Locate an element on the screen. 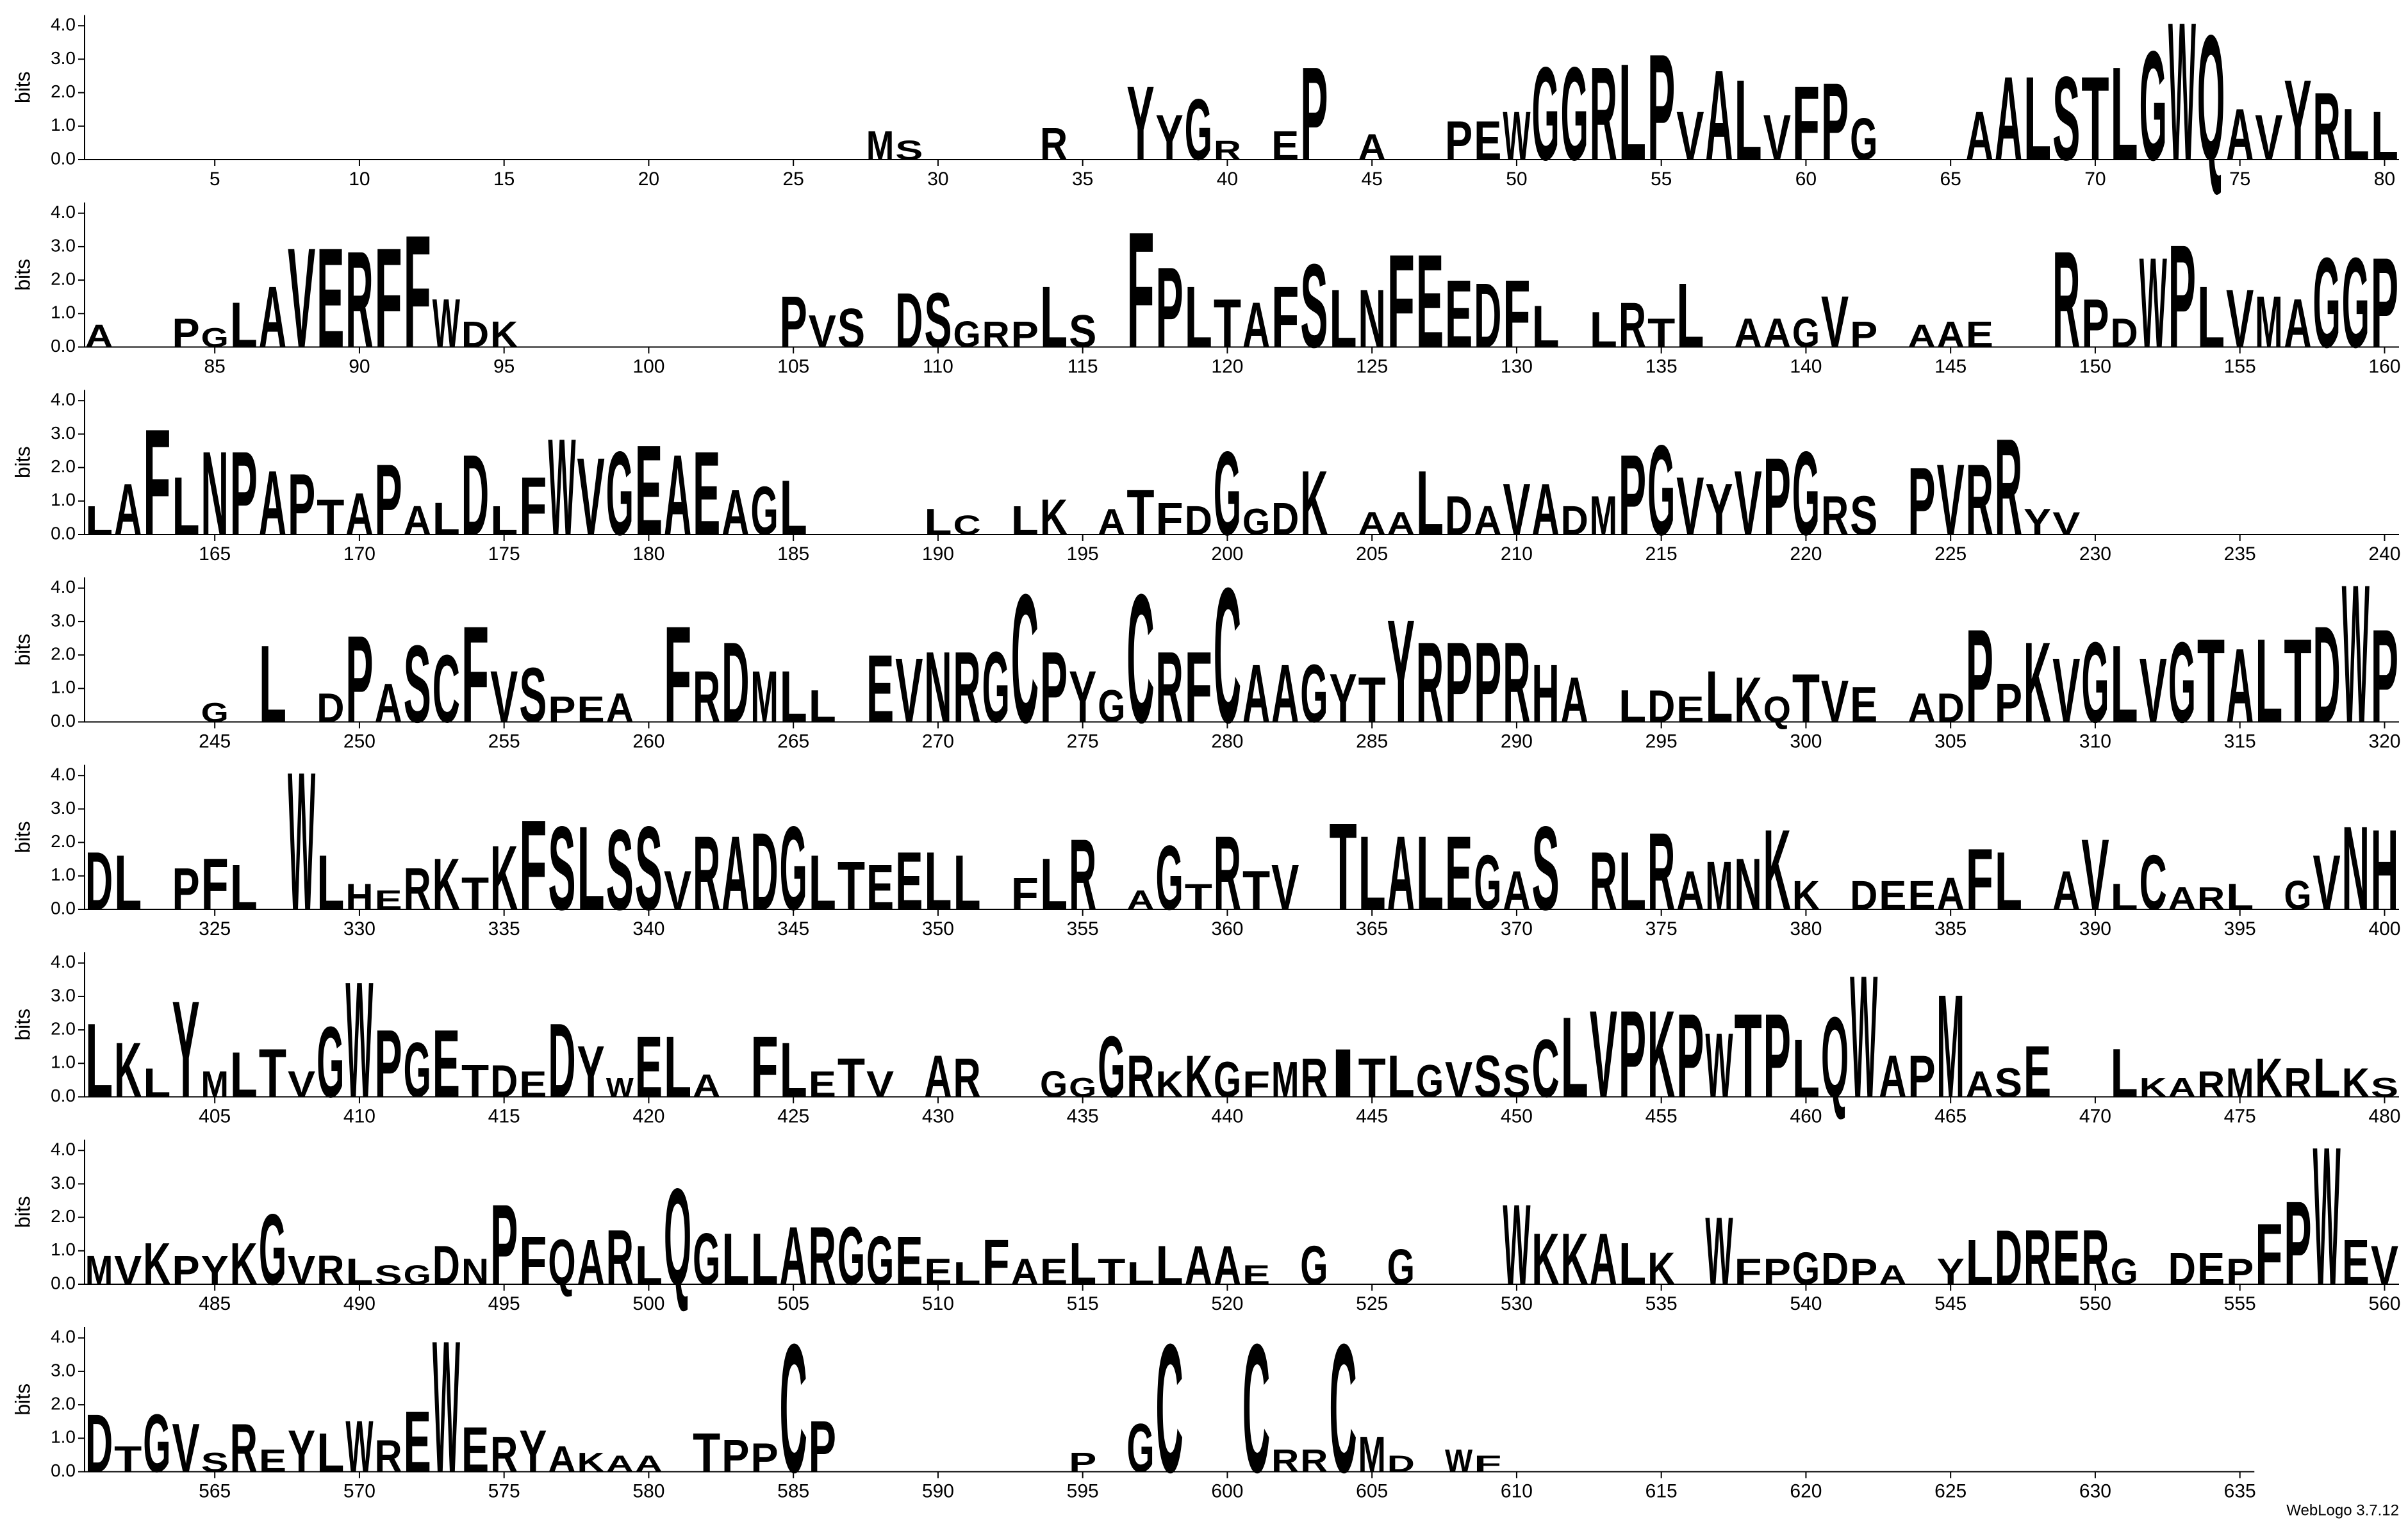 Image resolution: width=2408 pixels, height=1522 pixels. x-tick-label: 350 is located at coordinates (938, 928).